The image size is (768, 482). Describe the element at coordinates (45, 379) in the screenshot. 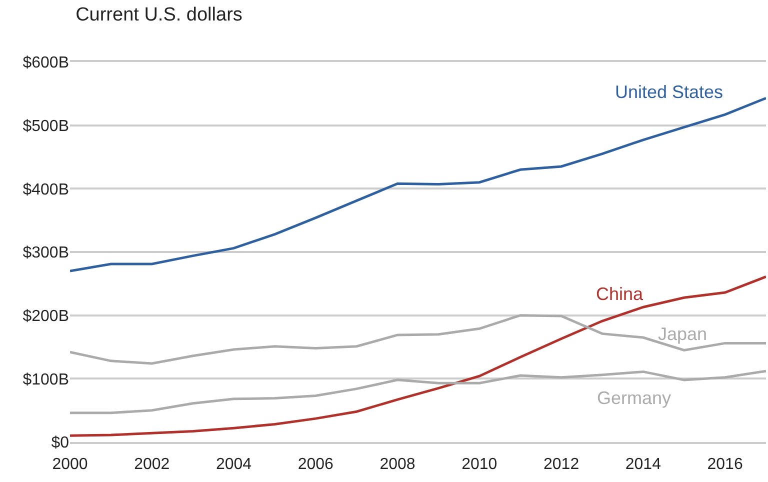

I see `y-tick-label: $100B` at that location.